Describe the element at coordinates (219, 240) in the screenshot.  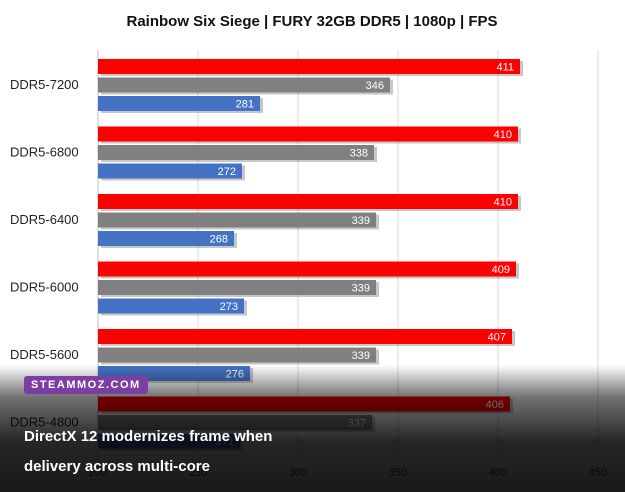
I see `data-label: 268` at that location.